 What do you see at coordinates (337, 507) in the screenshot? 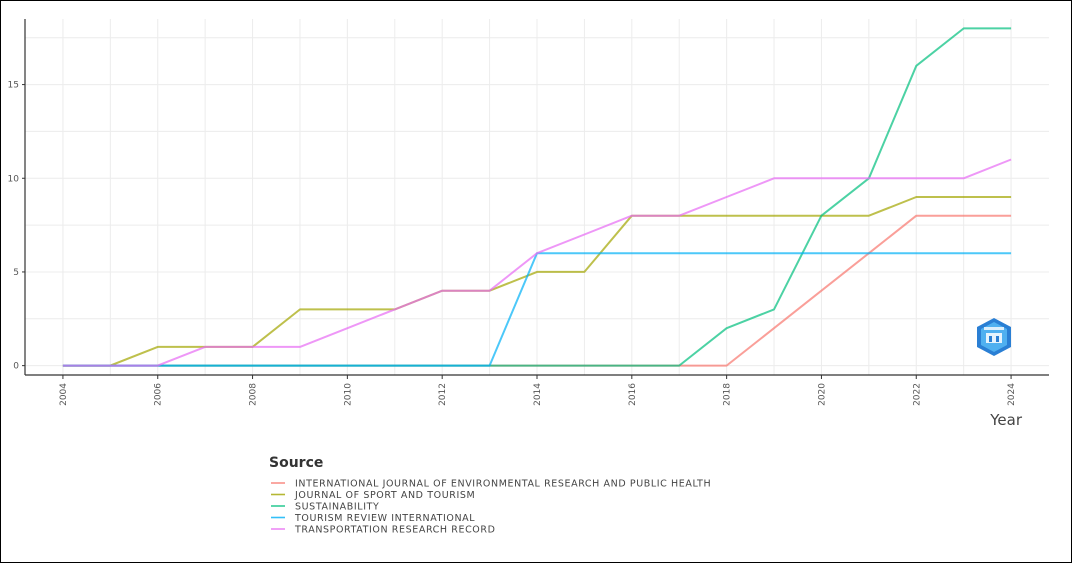
I see `legend-label: SUSTAINABILITY` at bounding box center [337, 507].